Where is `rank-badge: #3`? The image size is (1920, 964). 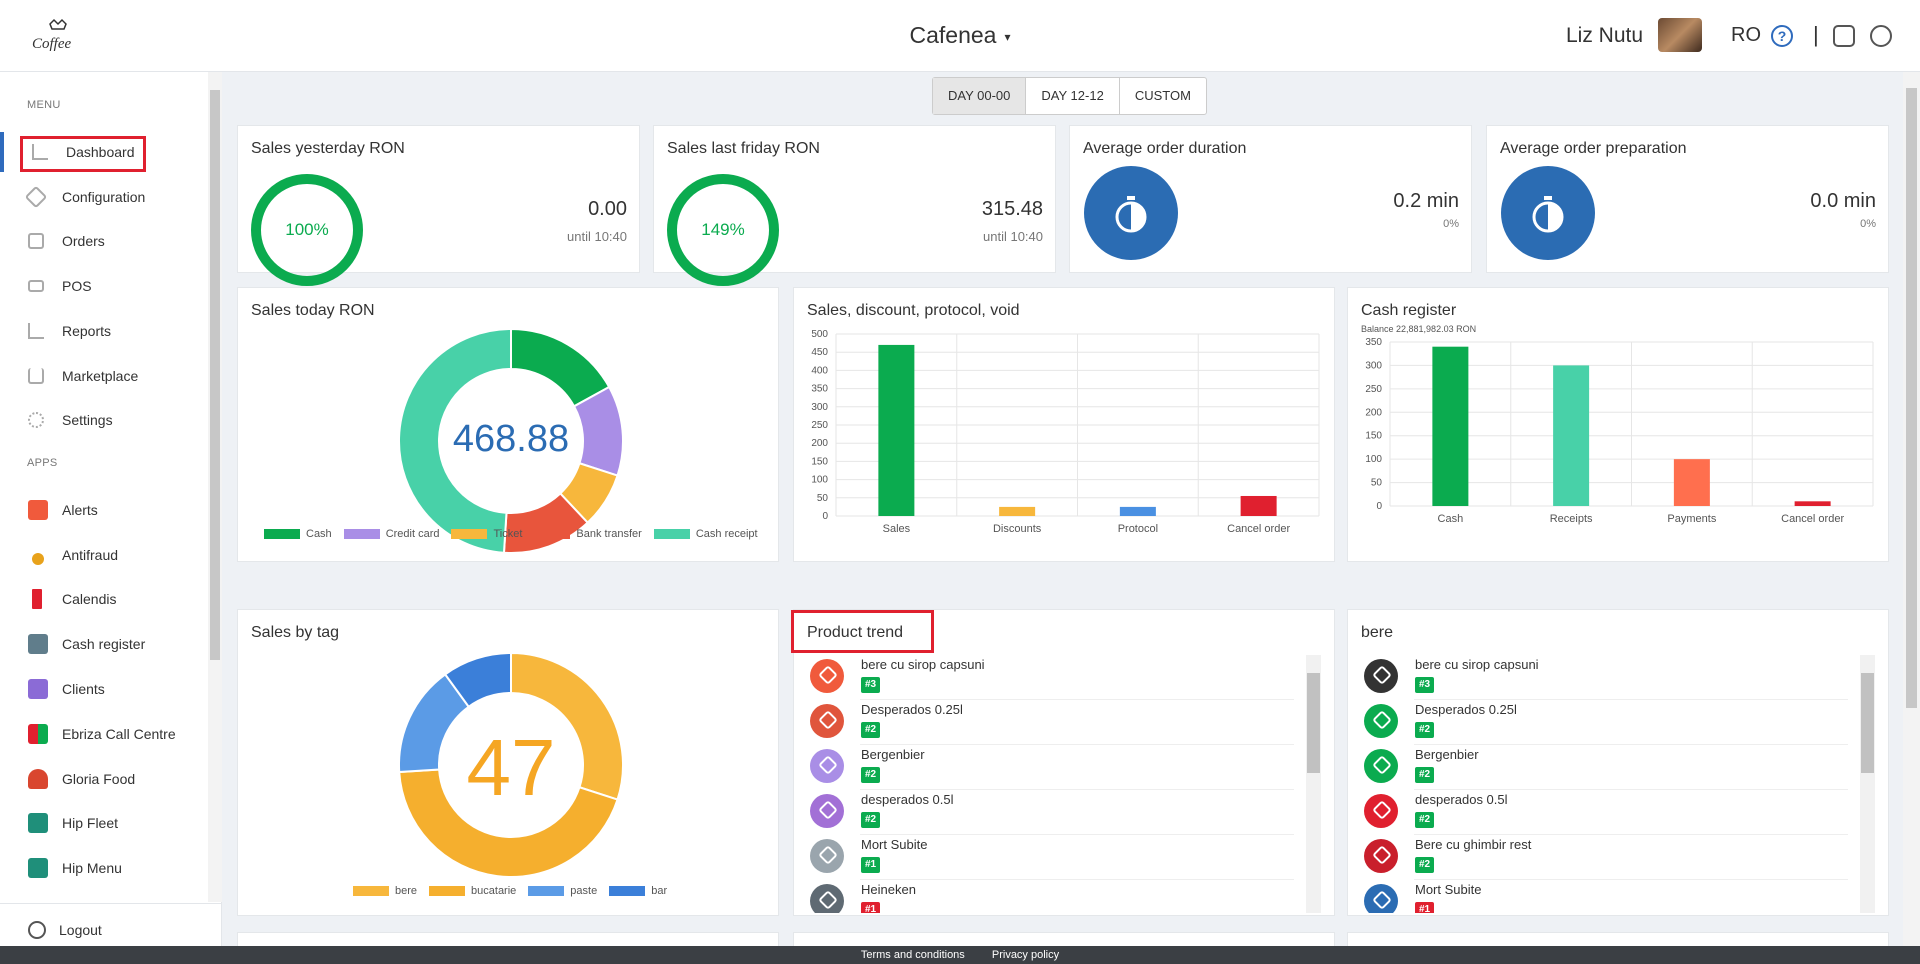
rank-badge: #3 is located at coordinates (871, 685).